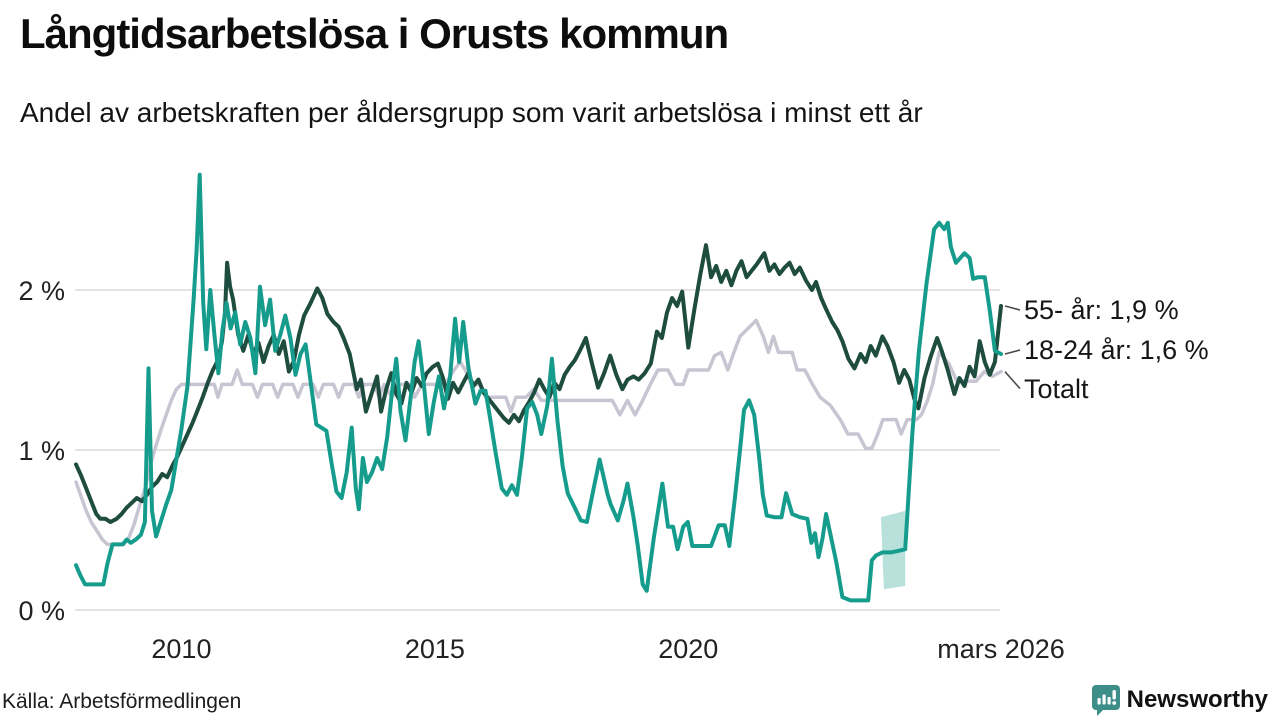  Describe the element at coordinates (1001, 649) in the screenshot. I see `x-tick-label: mars 2026` at that location.